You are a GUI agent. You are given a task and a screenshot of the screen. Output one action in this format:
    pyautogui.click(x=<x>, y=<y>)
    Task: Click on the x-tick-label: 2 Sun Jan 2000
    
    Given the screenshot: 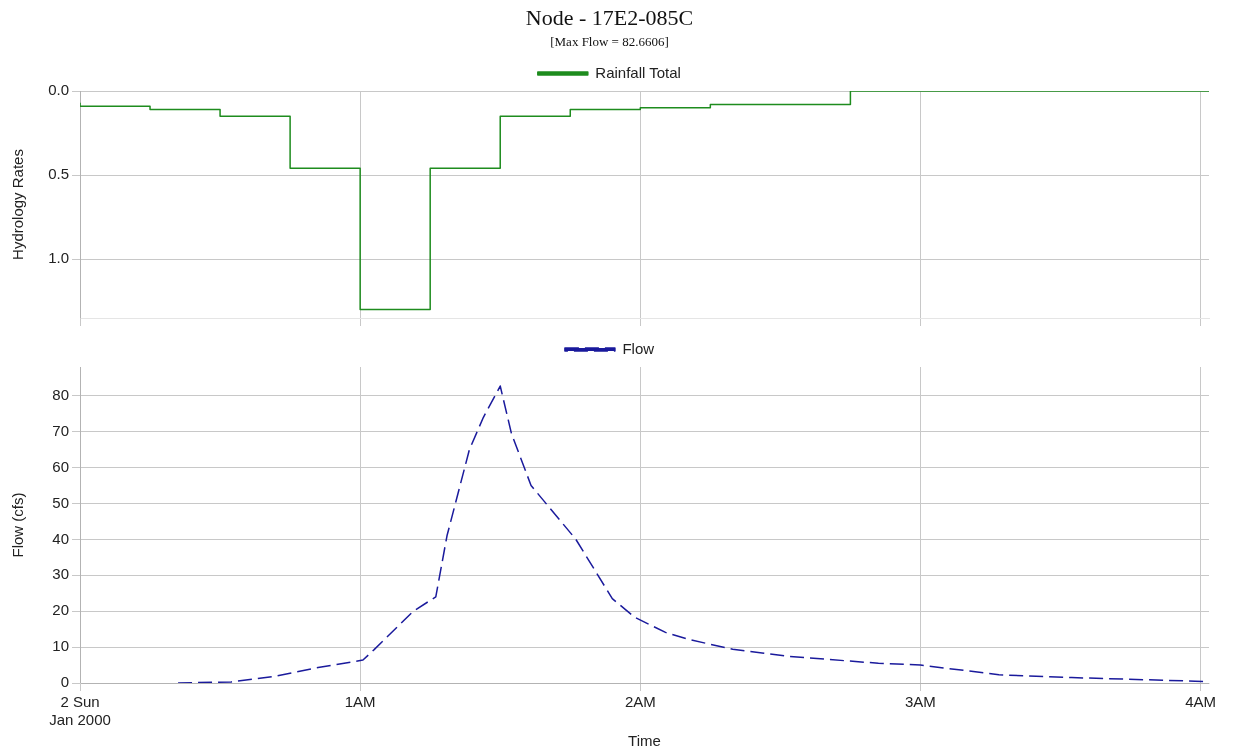 What is the action you would take?
    pyautogui.click(x=80, y=711)
    